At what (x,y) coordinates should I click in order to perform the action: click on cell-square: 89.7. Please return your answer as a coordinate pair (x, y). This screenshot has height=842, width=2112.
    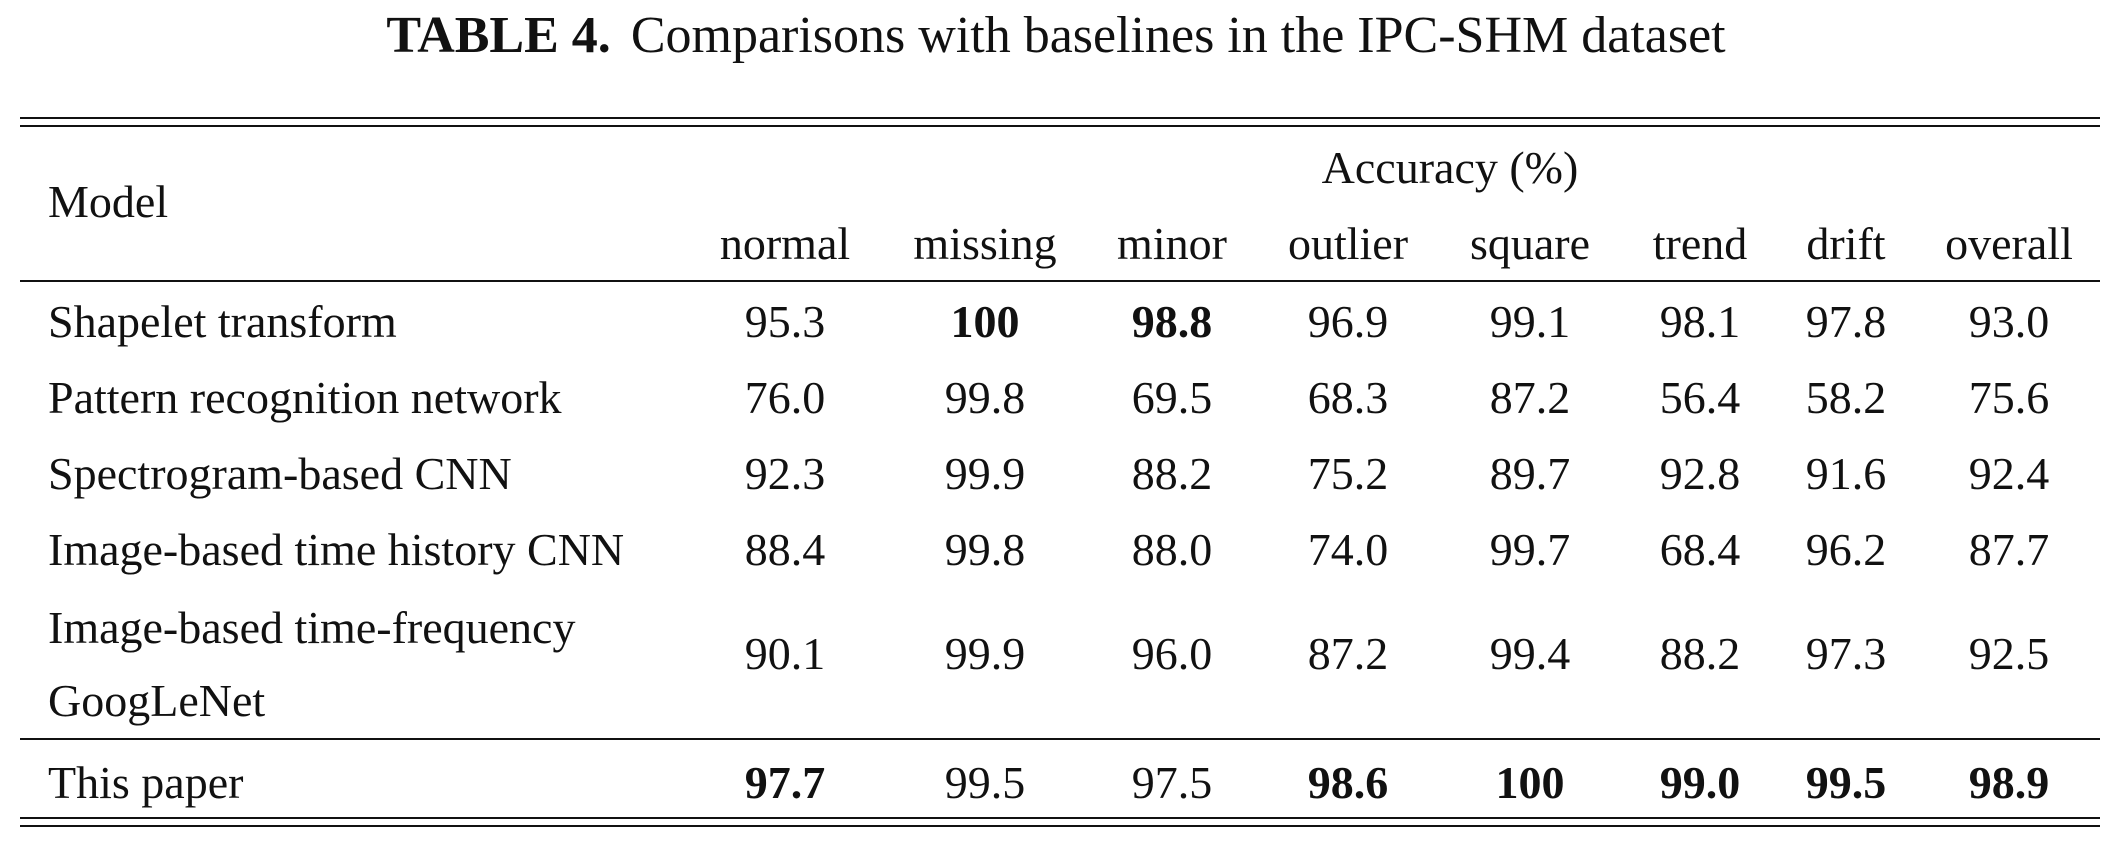
    Looking at the image, I should click on (1530, 473).